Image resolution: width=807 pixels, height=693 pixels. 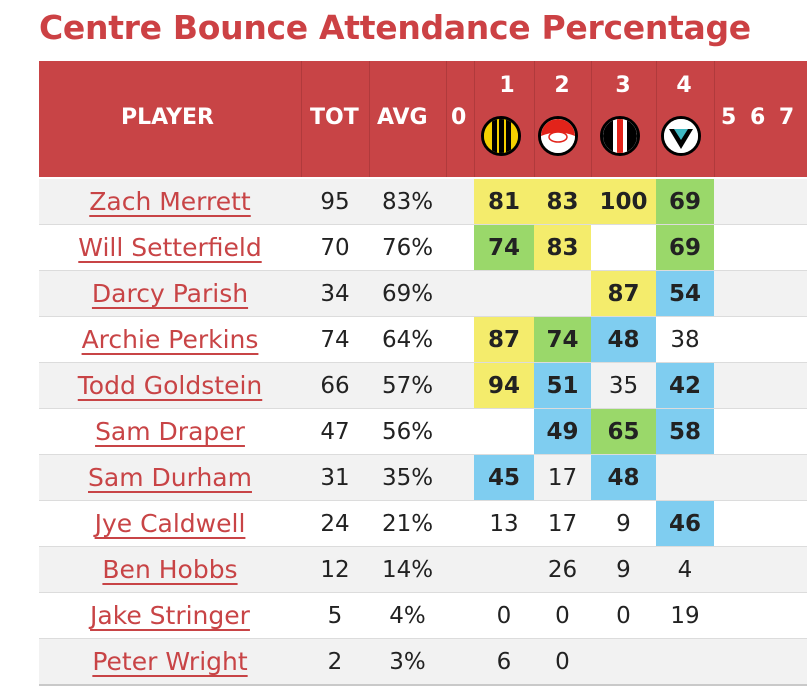 I want to click on player-name-link: Jake Stringer, so click(x=170, y=615).